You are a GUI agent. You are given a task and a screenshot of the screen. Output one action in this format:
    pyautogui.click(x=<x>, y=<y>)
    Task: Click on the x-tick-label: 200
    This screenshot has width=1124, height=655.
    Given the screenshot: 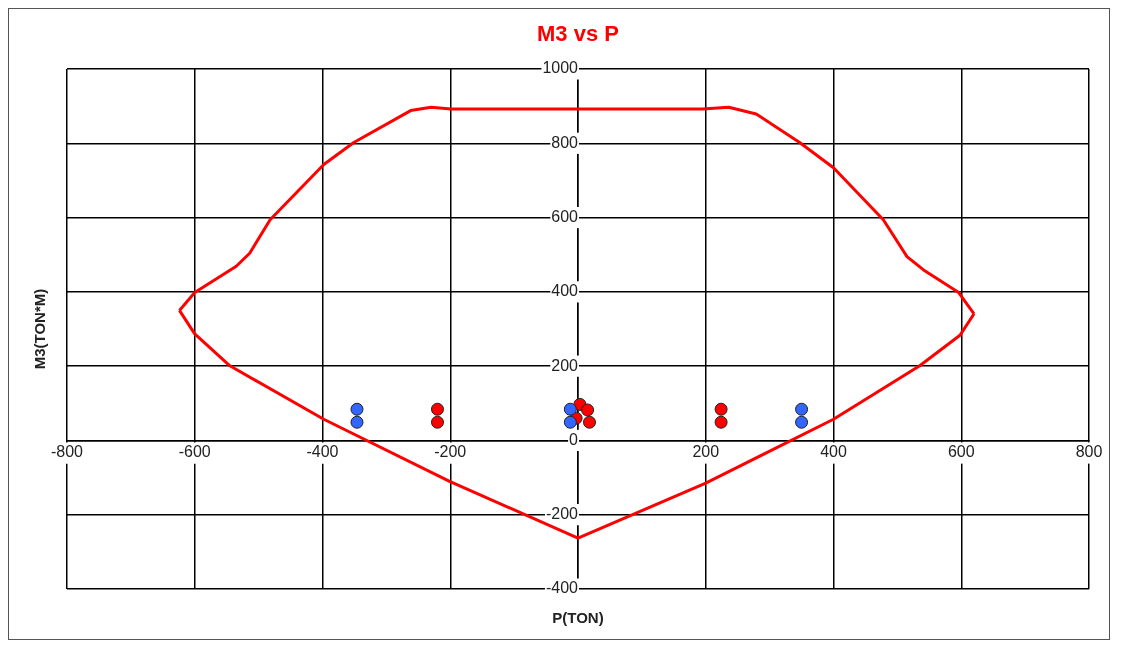 What is the action you would take?
    pyautogui.click(x=706, y=452)
    